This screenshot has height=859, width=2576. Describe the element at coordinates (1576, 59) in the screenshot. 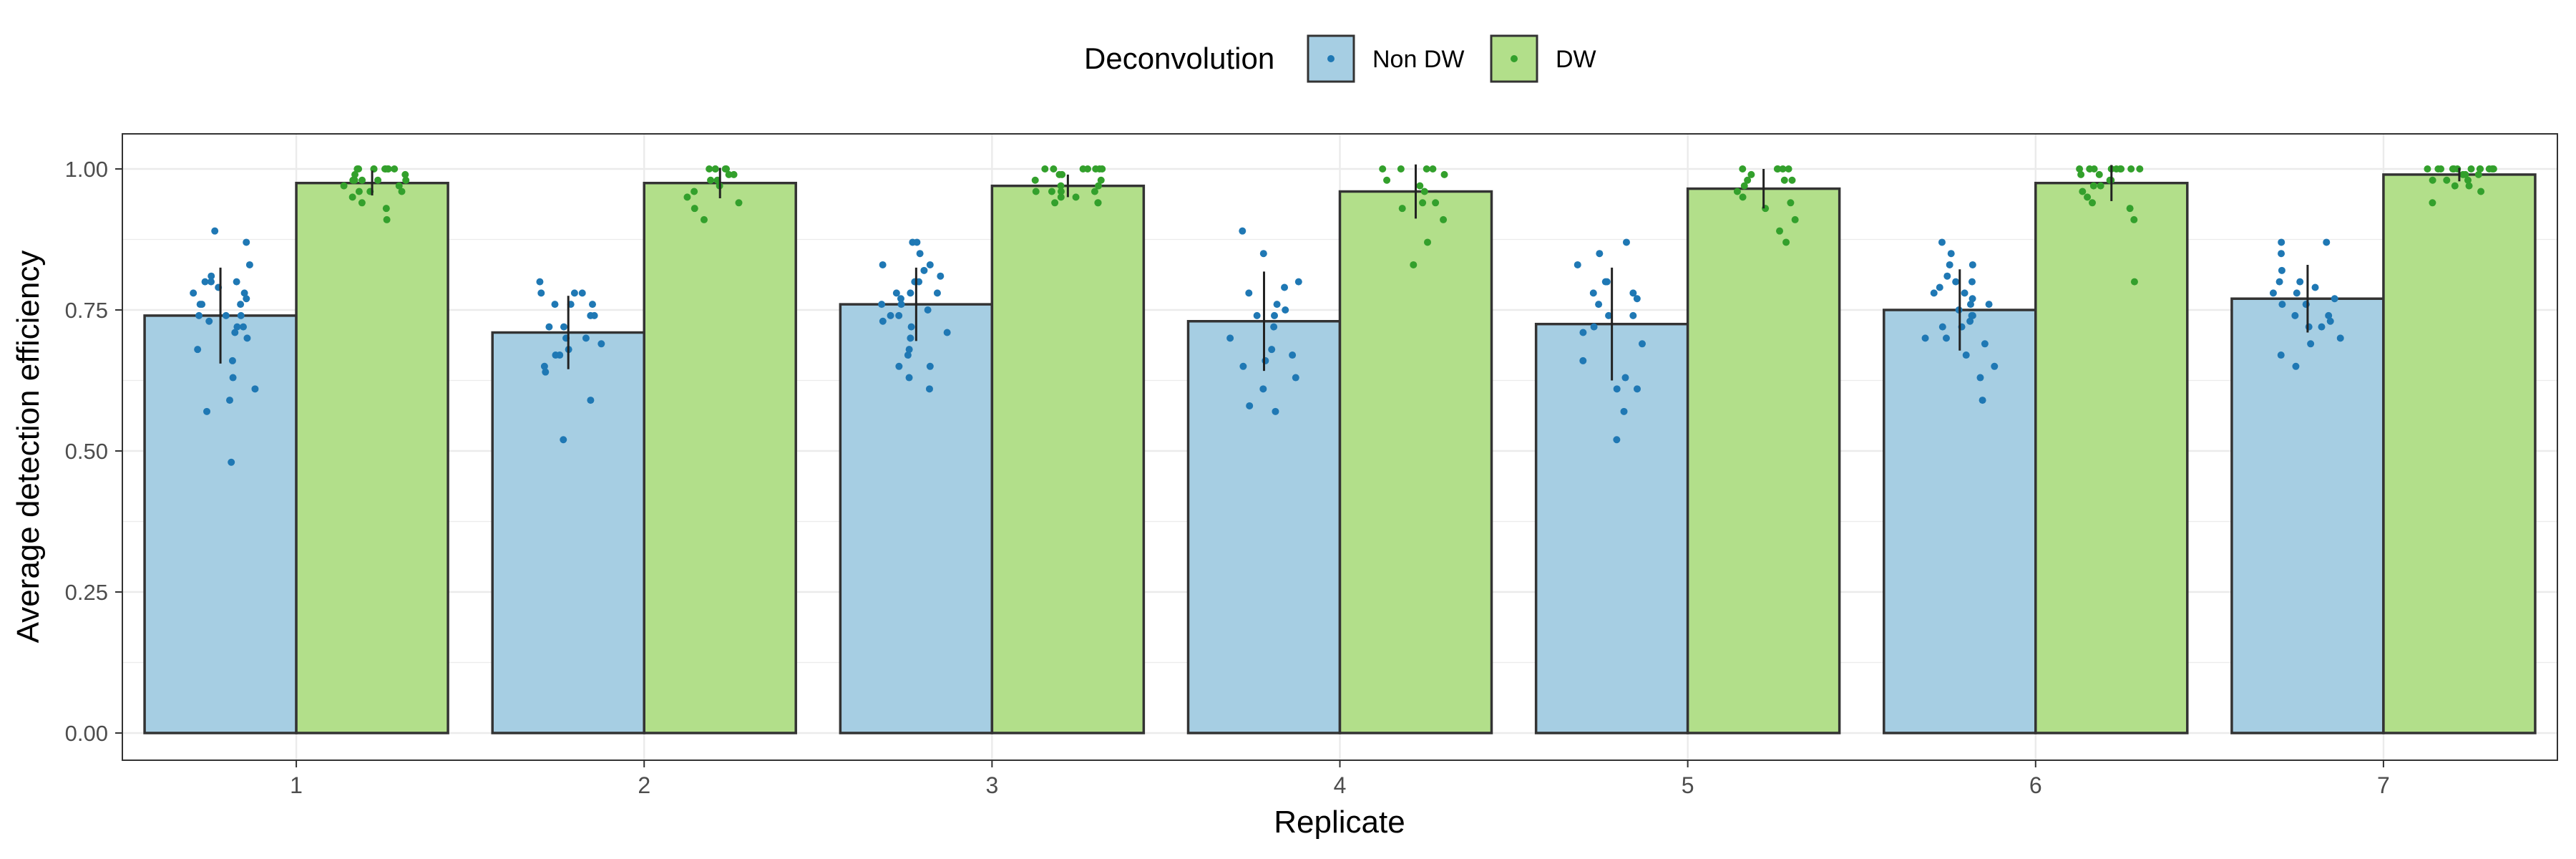

I see `legend-label-dw: DW` at that location.